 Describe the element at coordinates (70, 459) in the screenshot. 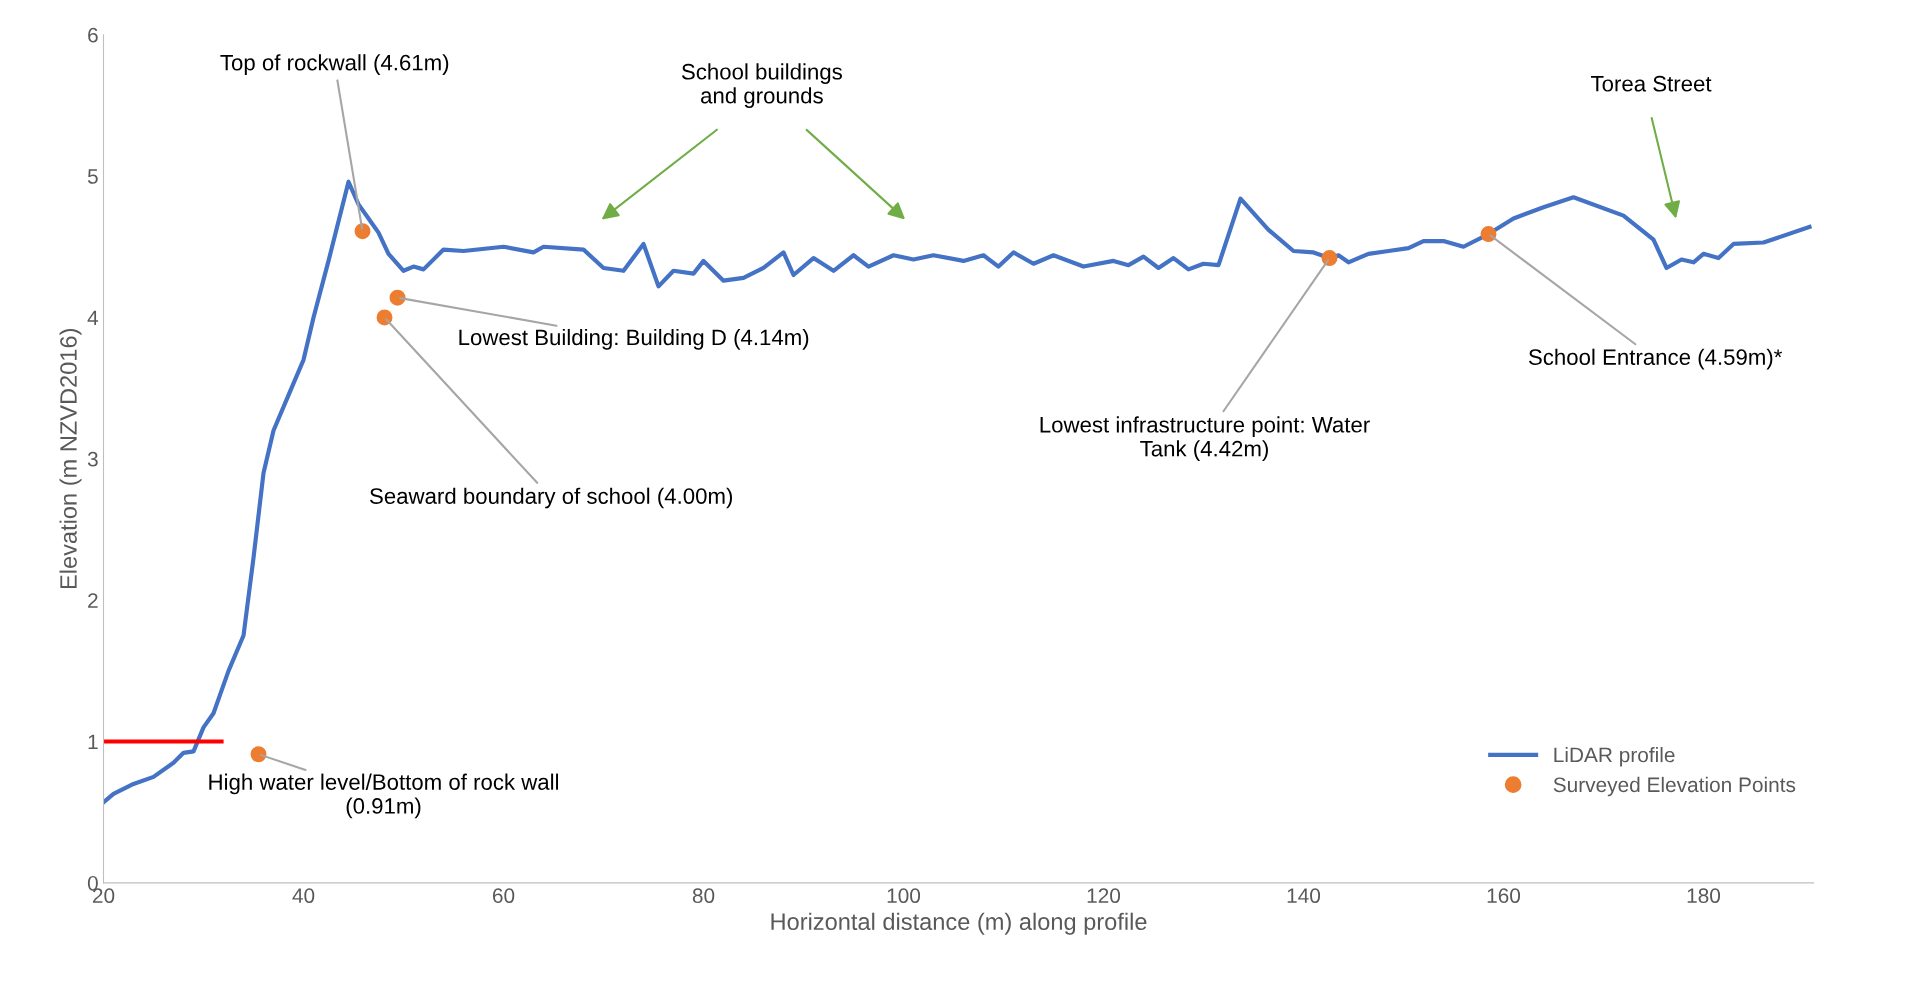

I see `y-axis-title: Elevation (m NZVD2016)` at that location.